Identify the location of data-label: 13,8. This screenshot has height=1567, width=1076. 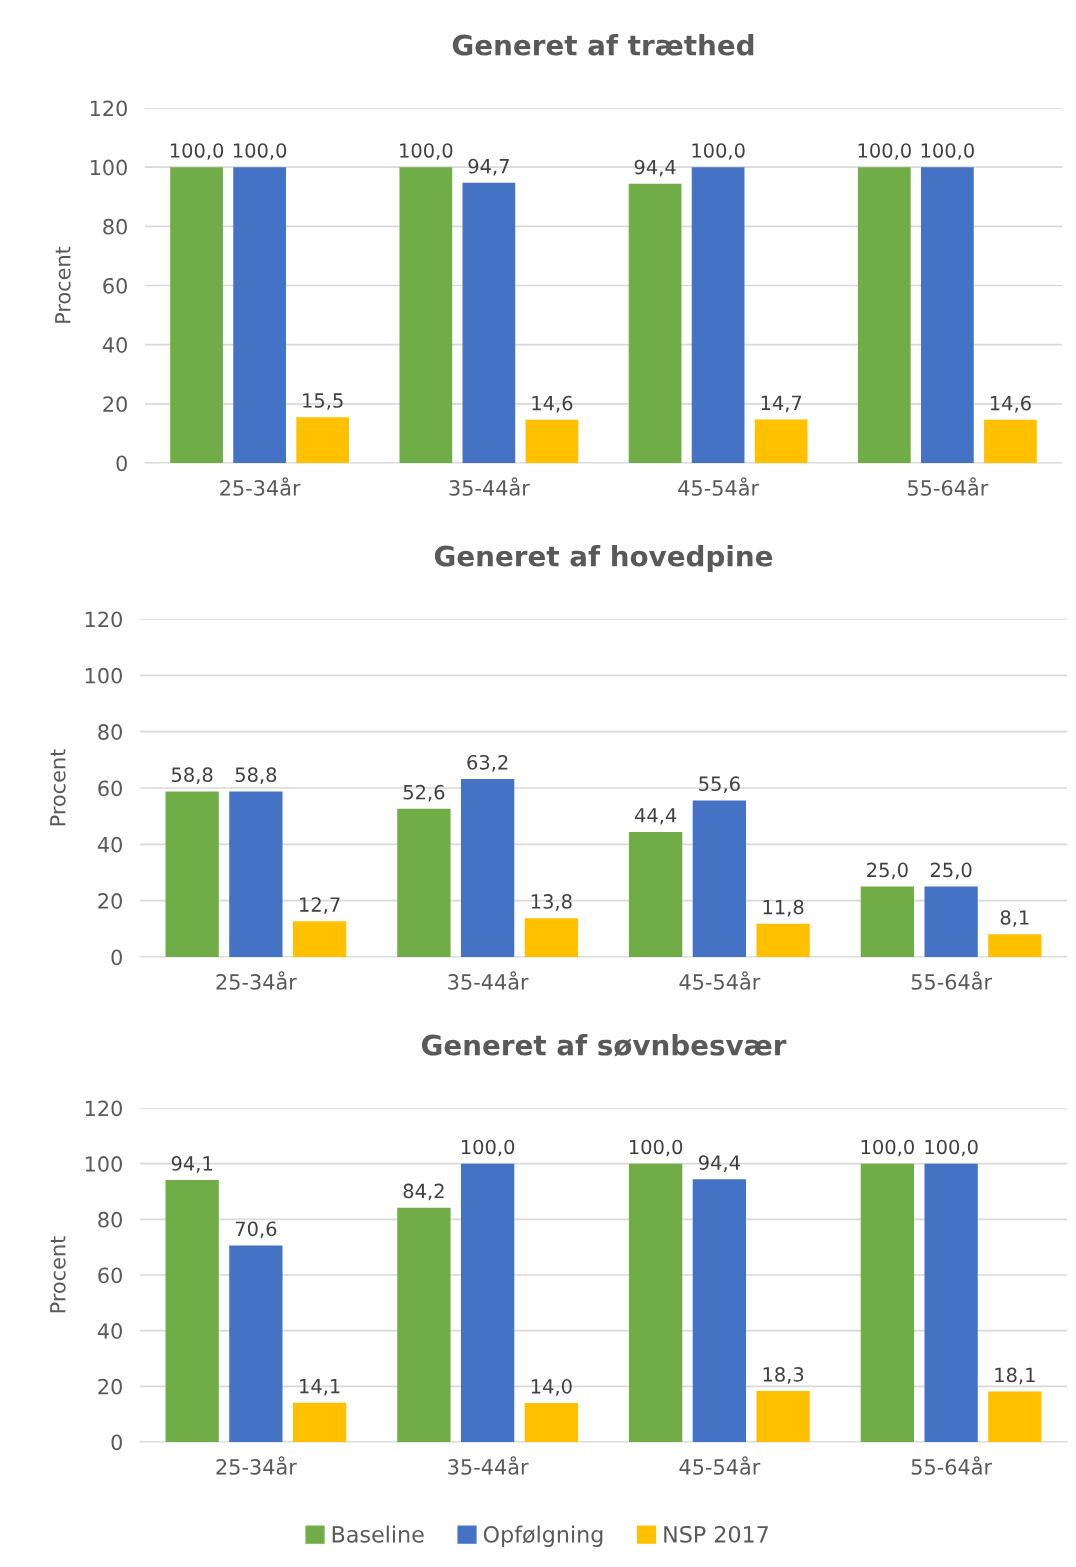
(551, 902).